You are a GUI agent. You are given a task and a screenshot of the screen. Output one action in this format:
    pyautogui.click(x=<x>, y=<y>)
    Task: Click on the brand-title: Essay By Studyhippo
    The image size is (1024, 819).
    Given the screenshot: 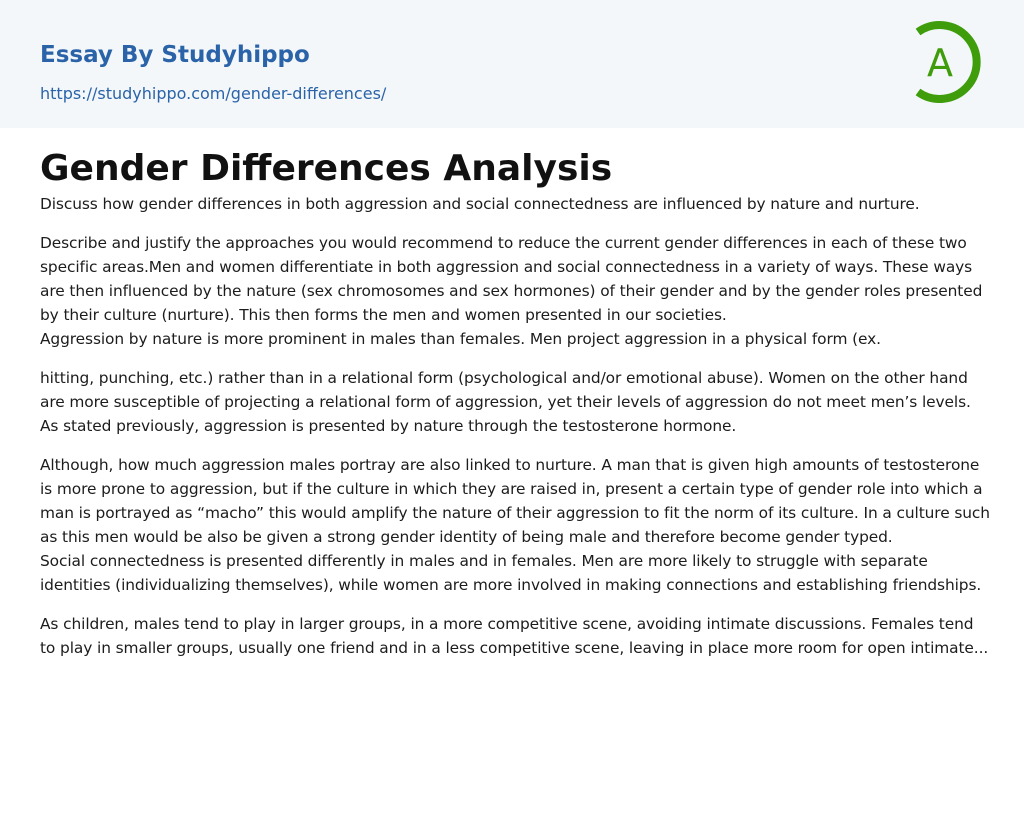 What is the action you would take?
    pyautogui.click(x=175, y=55)
    